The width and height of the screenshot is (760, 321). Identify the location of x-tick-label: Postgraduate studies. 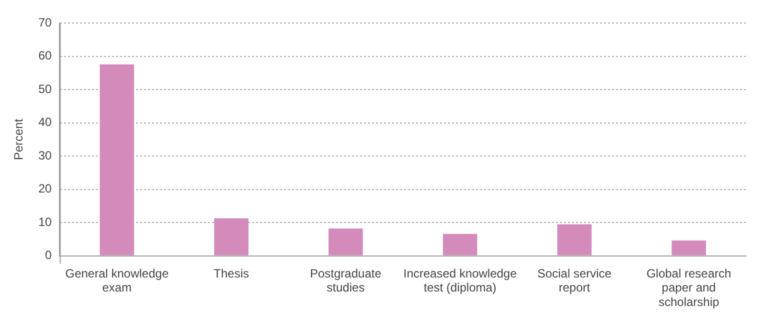
(346, 280).